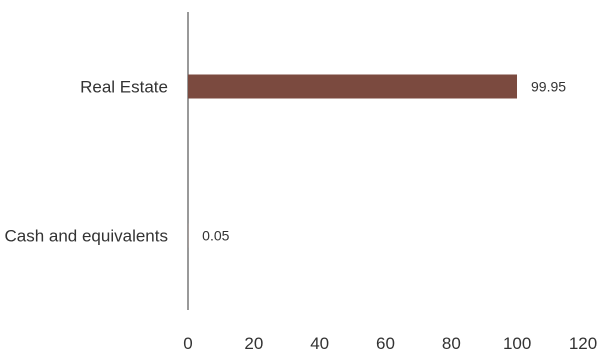  I want to click on x-tick-label: 0, so click(187, 343).